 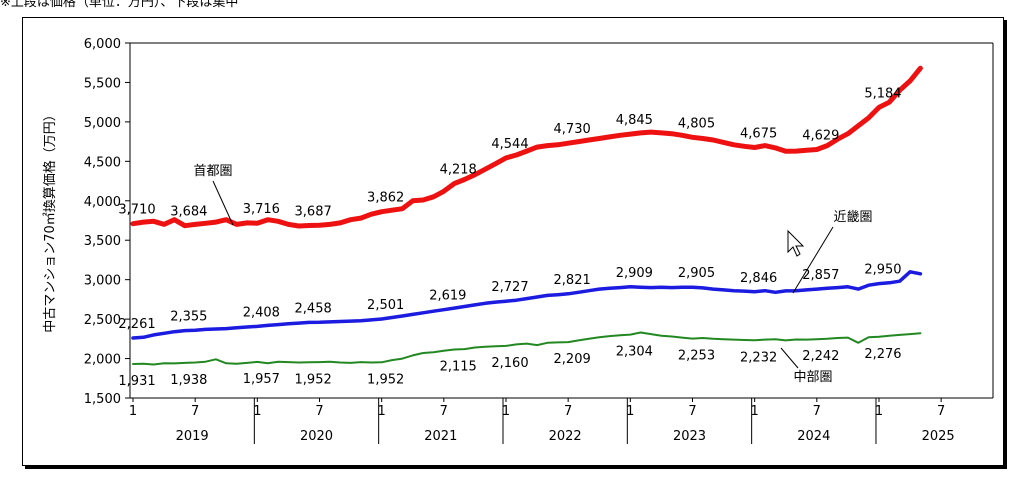 I want to click on year-label: 2022, so click(x=565, y=436).